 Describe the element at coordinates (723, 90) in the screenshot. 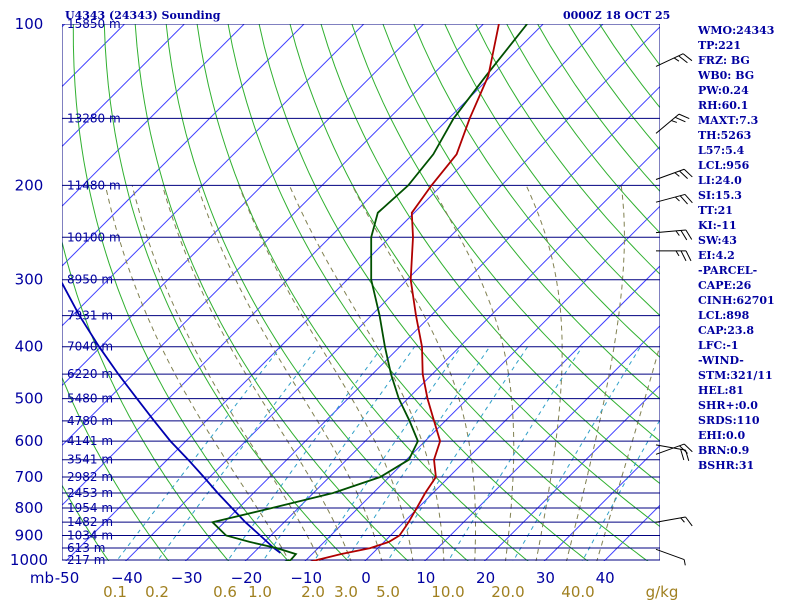

I see `stat-item: PW:0.24` at that location.